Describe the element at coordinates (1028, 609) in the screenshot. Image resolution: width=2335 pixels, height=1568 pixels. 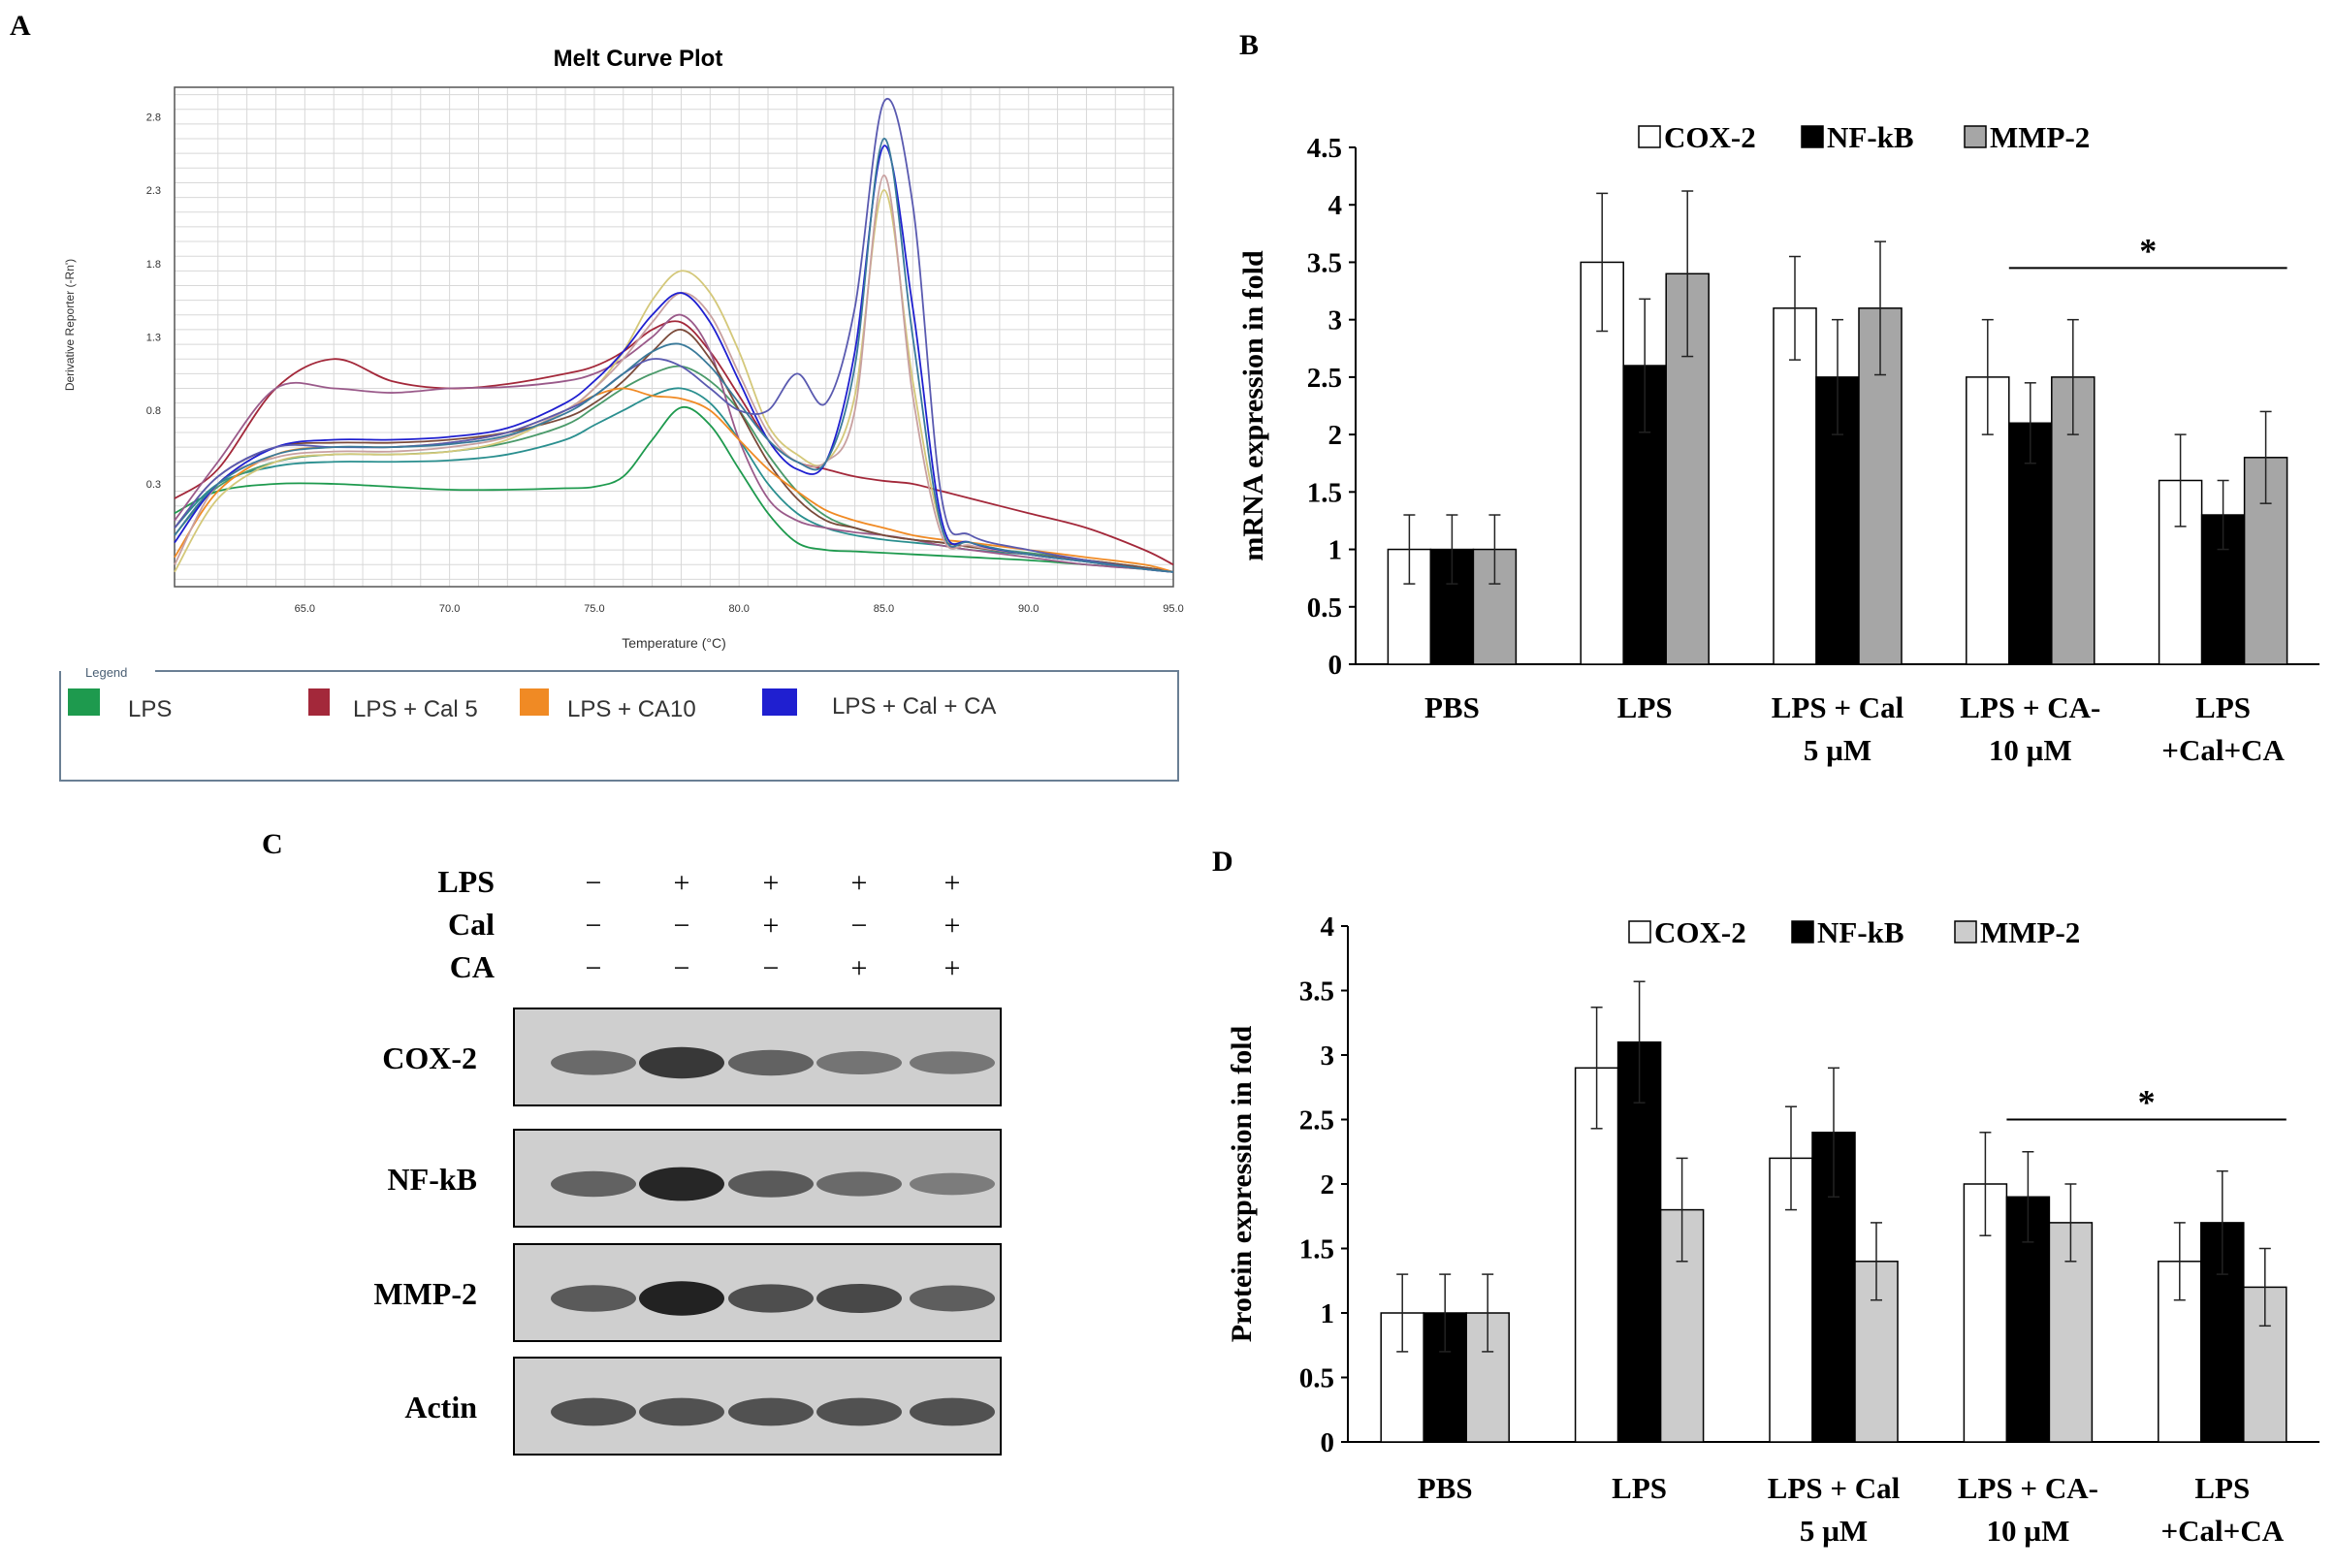
I see `melt-x-tick-label: 90.0` at that location.